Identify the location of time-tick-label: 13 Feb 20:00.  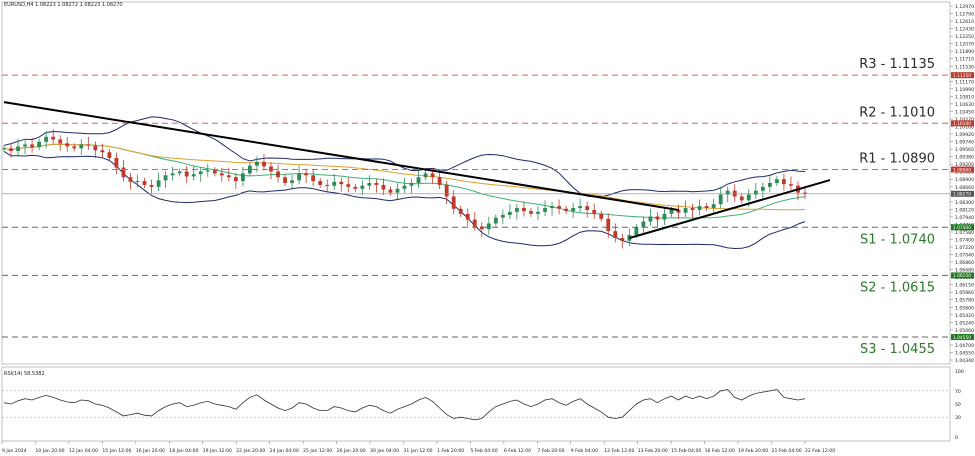
(653, 451).